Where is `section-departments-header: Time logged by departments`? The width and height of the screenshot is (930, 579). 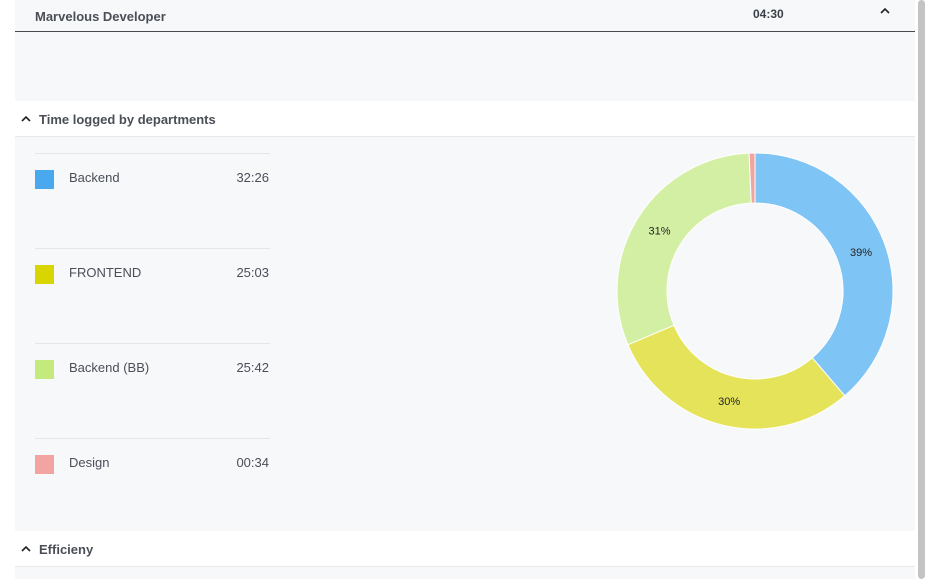
section-departments-header: Time logged by departments is located at coordinates (465, 119).